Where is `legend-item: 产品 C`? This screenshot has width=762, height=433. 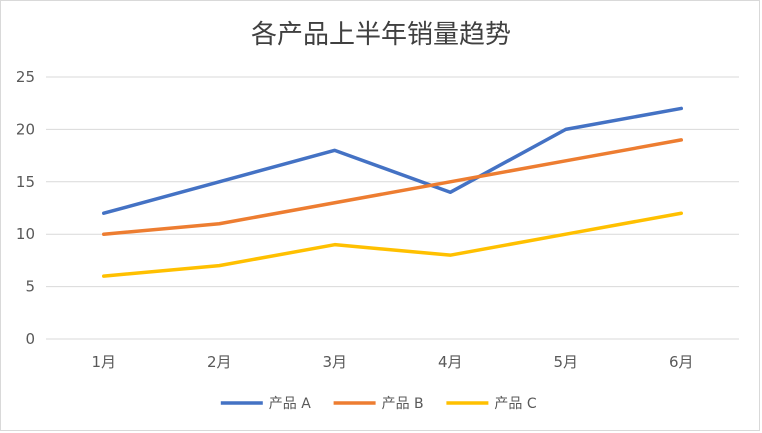 legend-item: 产品 C is located at coordinates (491, 404).